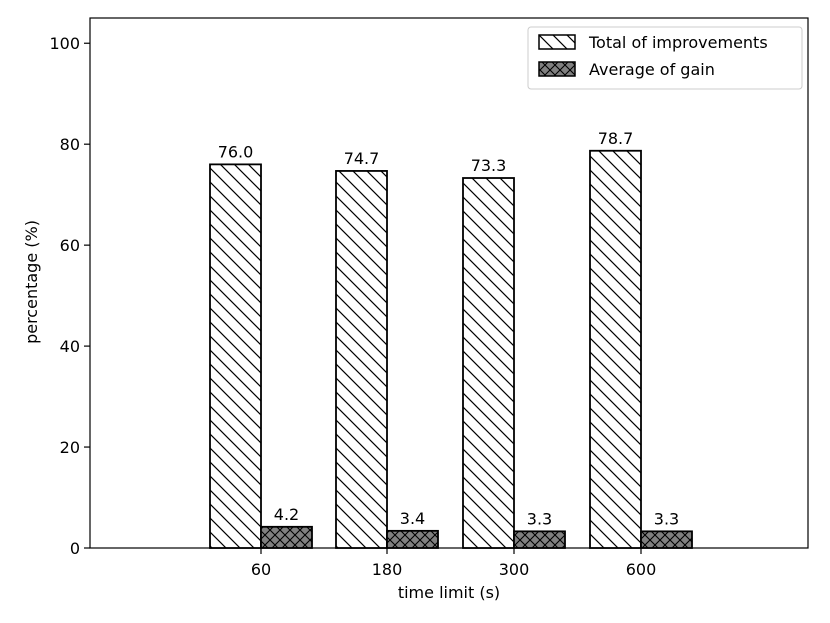  I want to click on bar-value-label: 73.3, so click(489, 165).